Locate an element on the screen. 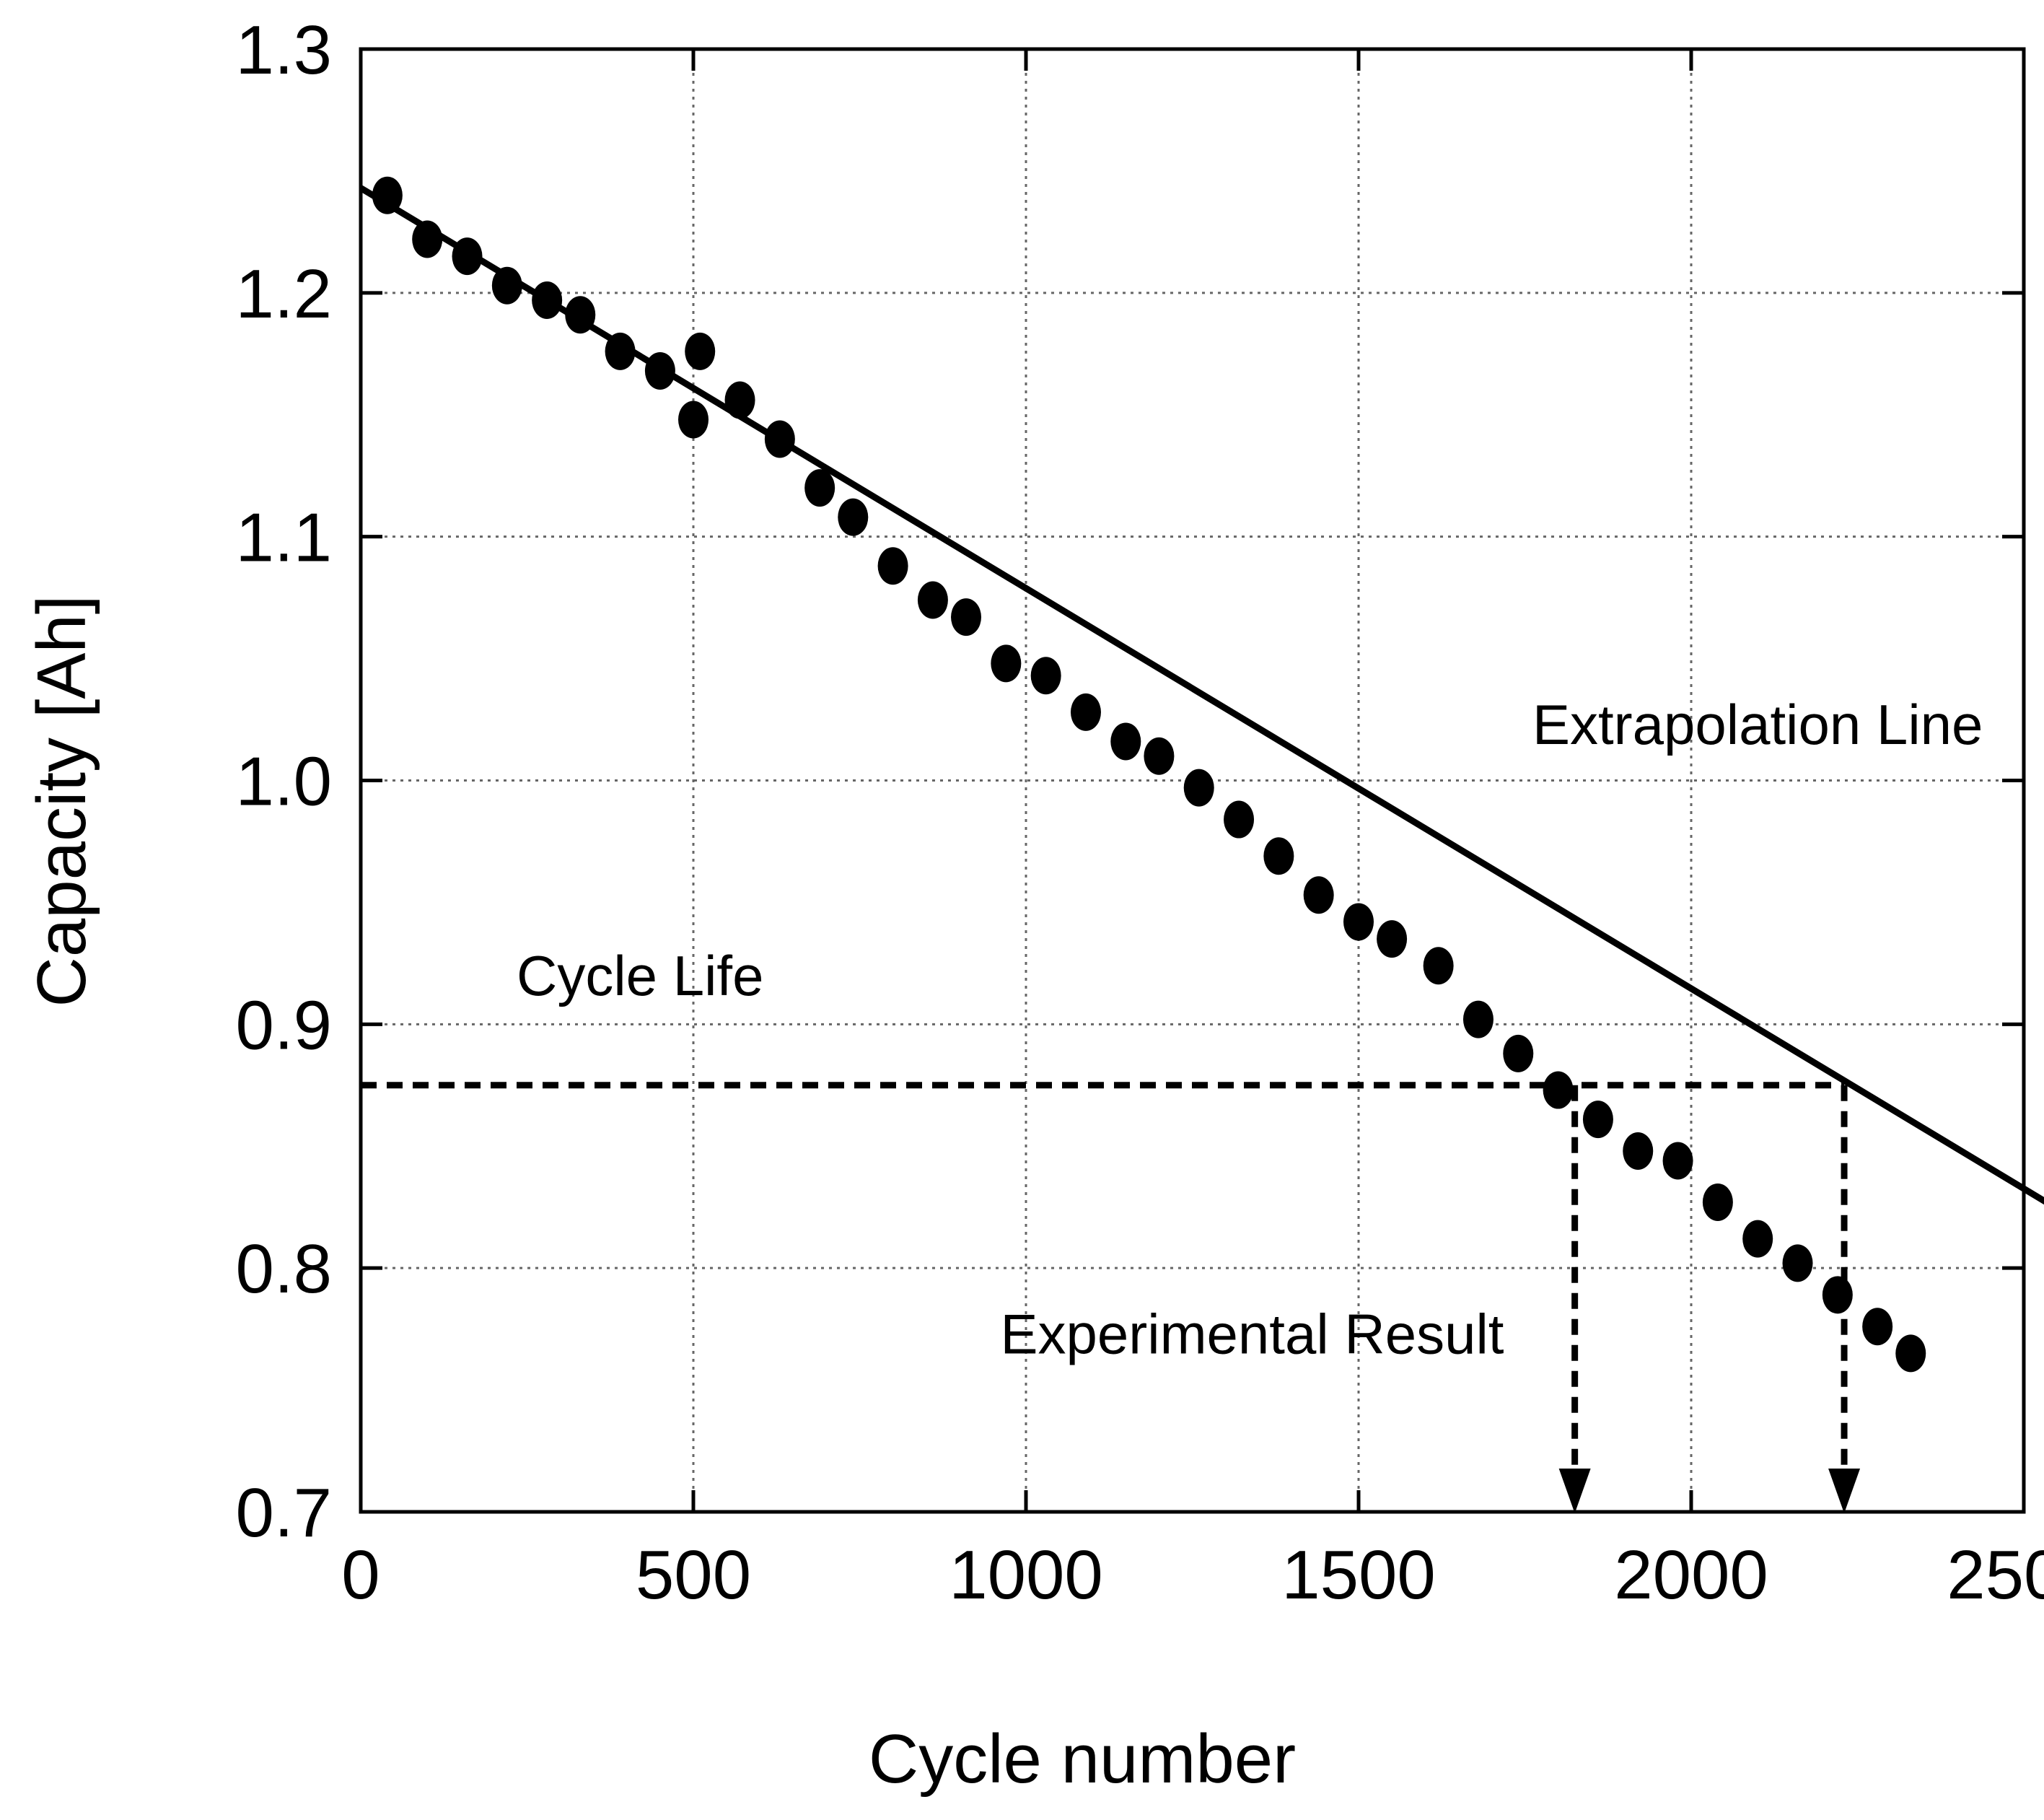 Image resolution: width=2044 pixels, height=1820 pixels. y-tick-label: 1.1 is located at coordinates (284, 538).